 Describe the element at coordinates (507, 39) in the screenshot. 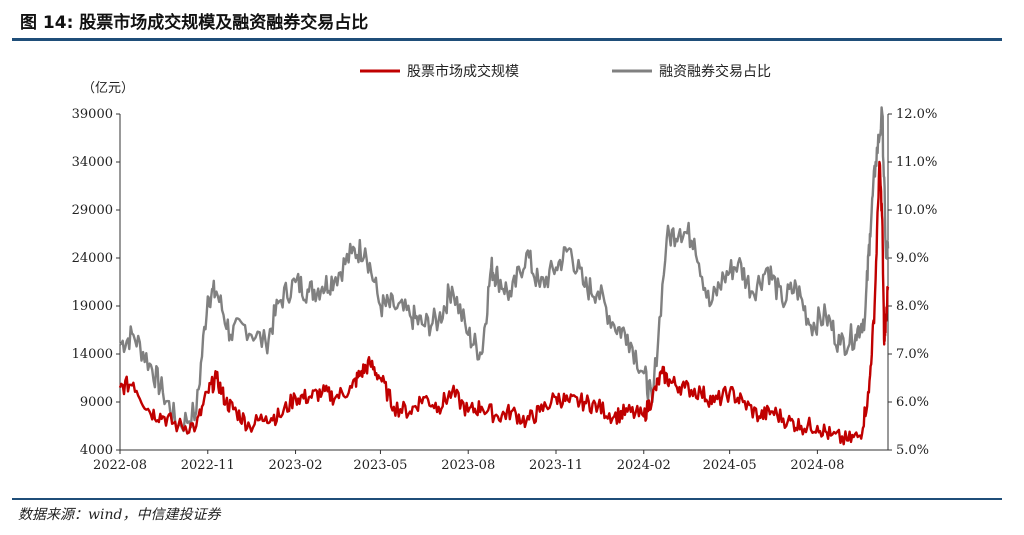

I see `top-rule` at that location.